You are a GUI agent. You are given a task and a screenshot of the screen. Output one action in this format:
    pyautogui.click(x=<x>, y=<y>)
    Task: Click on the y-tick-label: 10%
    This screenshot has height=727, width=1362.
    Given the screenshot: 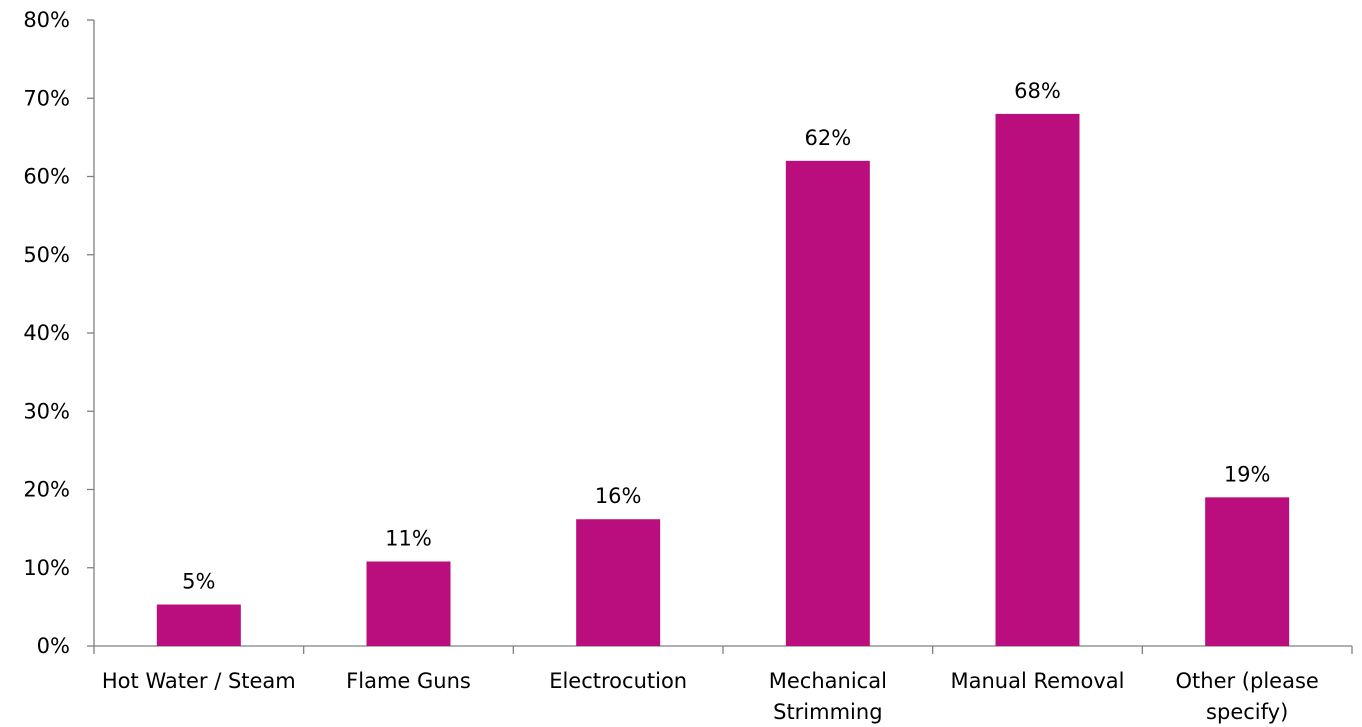 What is the action you would take?
    pyautogui.click(x=46, y=568)
    